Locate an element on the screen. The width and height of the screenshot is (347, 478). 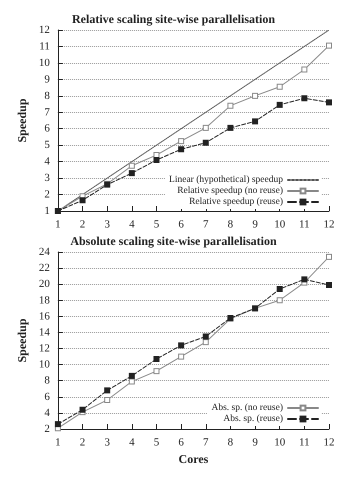
y-tick-label: 1 is located at coordinates (47, 211).